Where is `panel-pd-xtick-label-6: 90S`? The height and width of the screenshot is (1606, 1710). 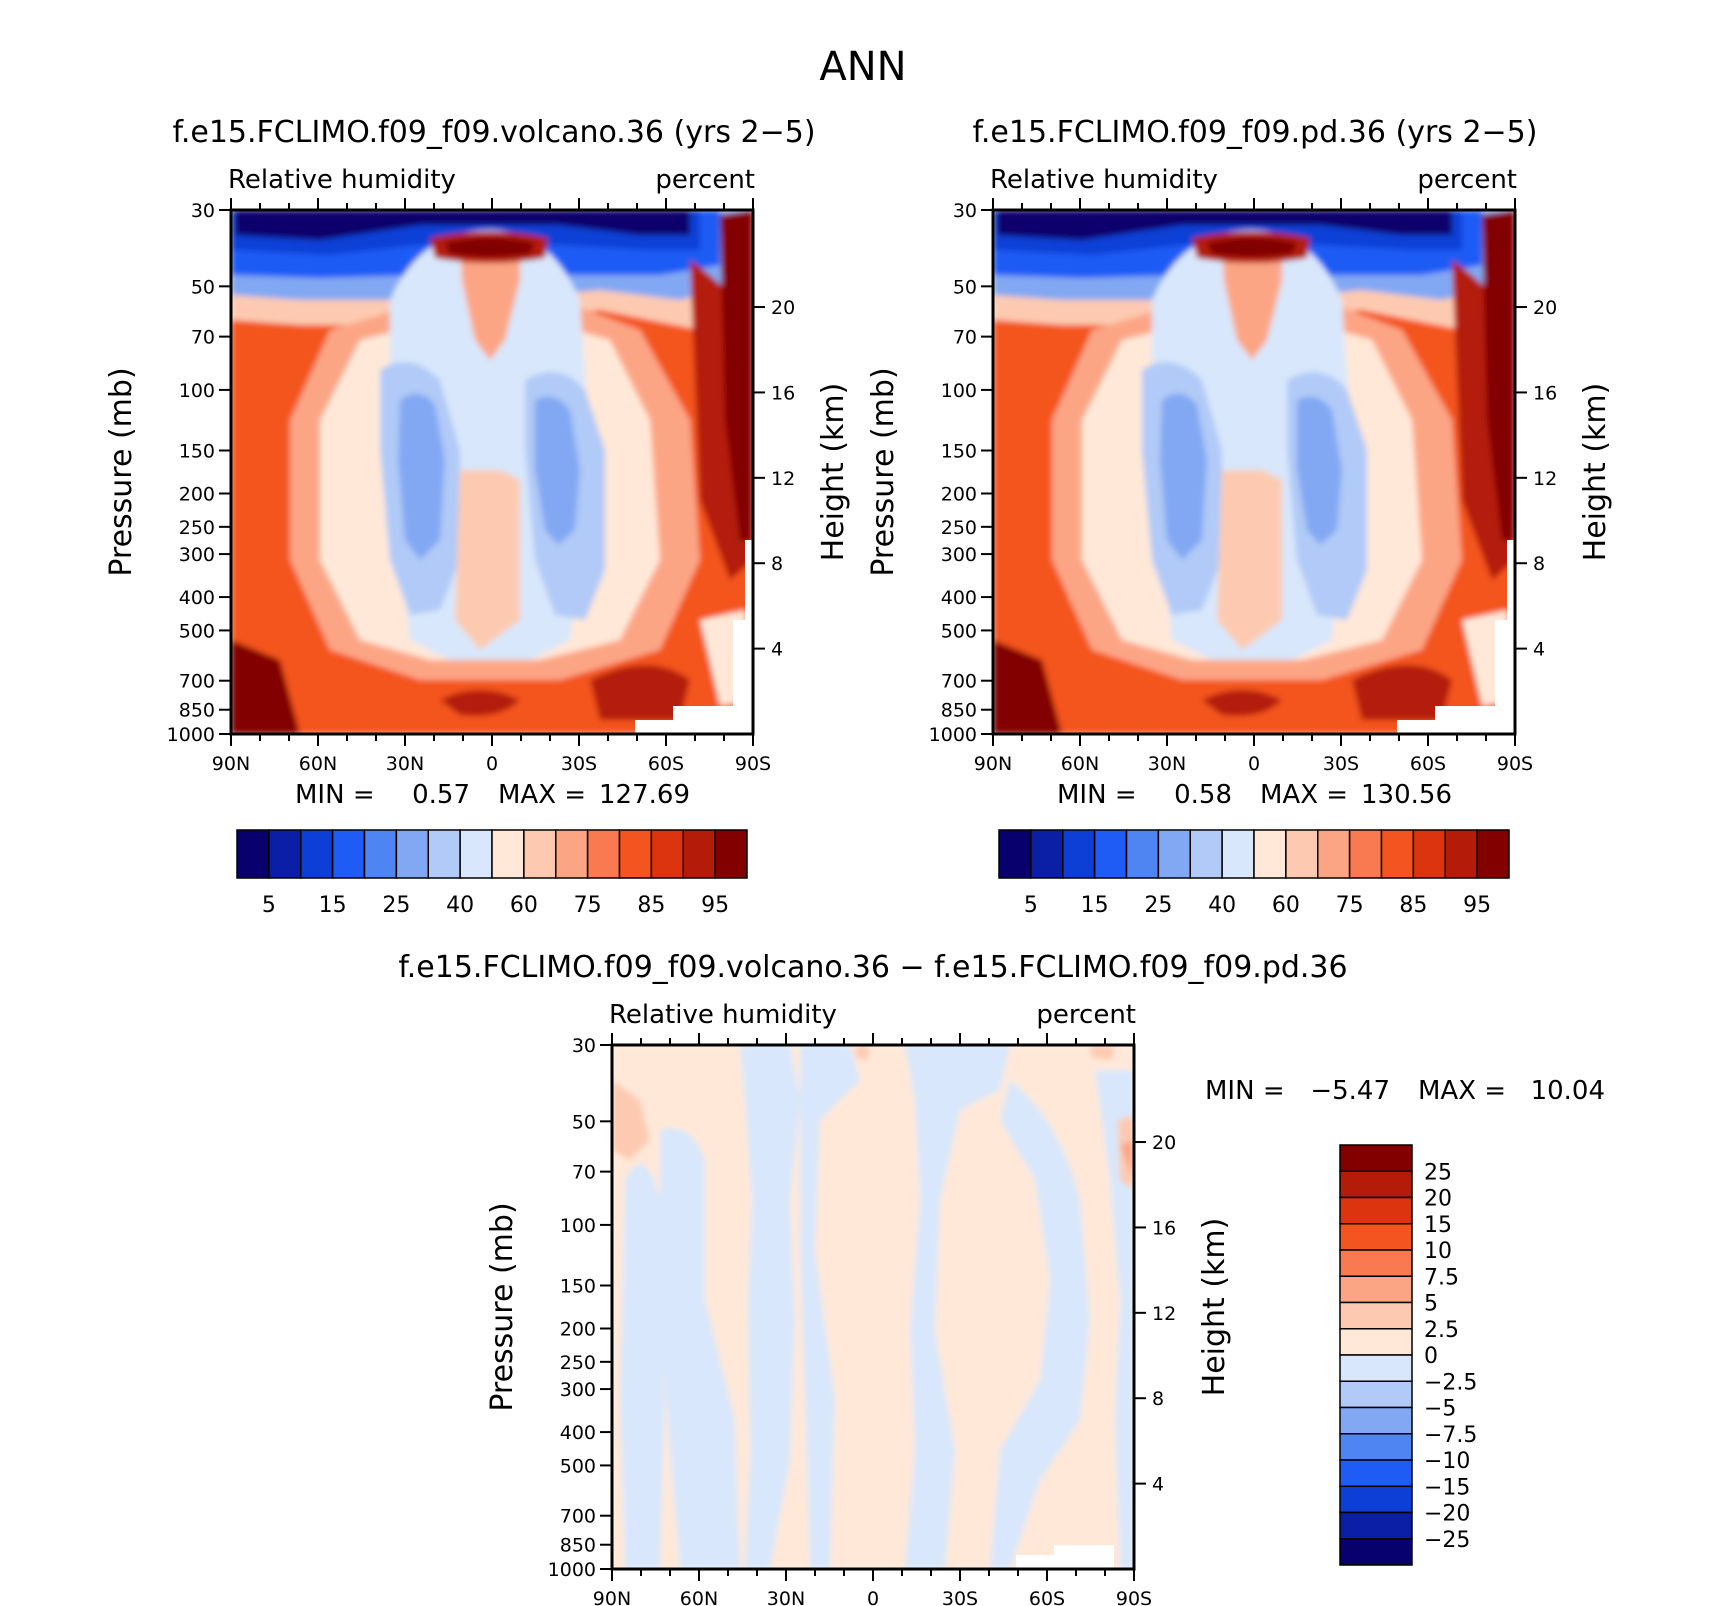
panel-pd-xtick-label-6: 90S is located at coordinates (1515, 764).